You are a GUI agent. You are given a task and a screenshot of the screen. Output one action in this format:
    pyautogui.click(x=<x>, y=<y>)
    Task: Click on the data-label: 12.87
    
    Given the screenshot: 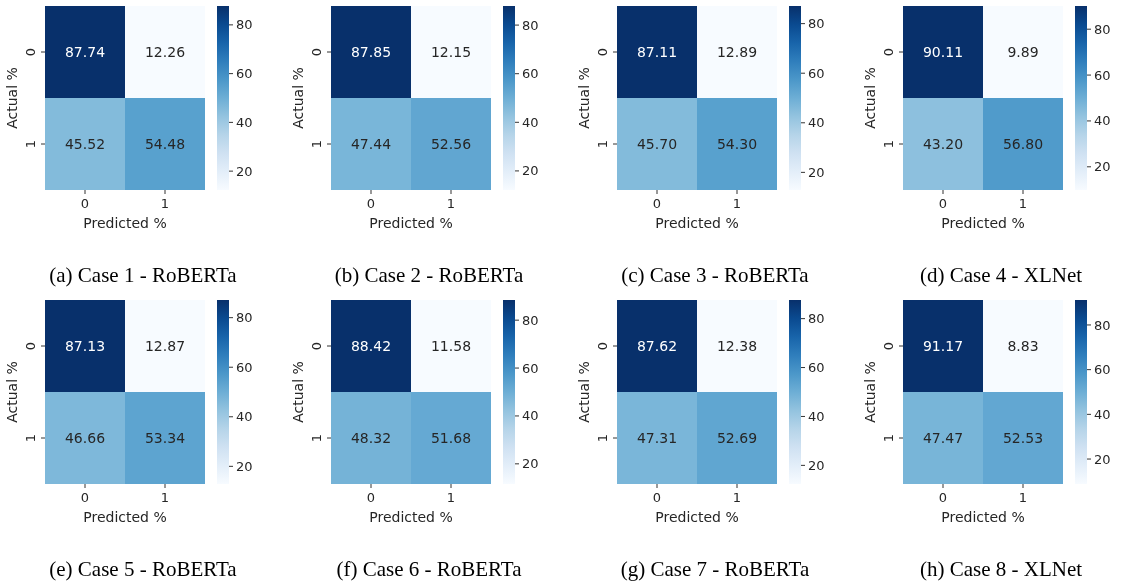 What is the action you would take?
    pyautogui.click(x=165, y=345)
    